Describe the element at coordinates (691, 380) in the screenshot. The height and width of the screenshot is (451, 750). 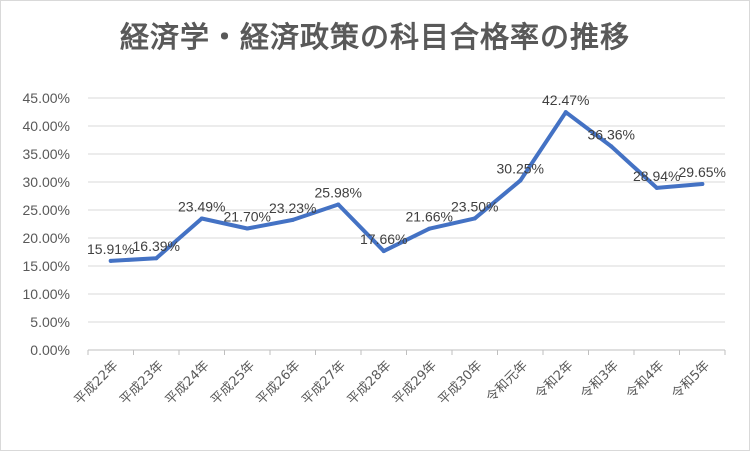
I see `x-tick-label: 令和5年` at that location.